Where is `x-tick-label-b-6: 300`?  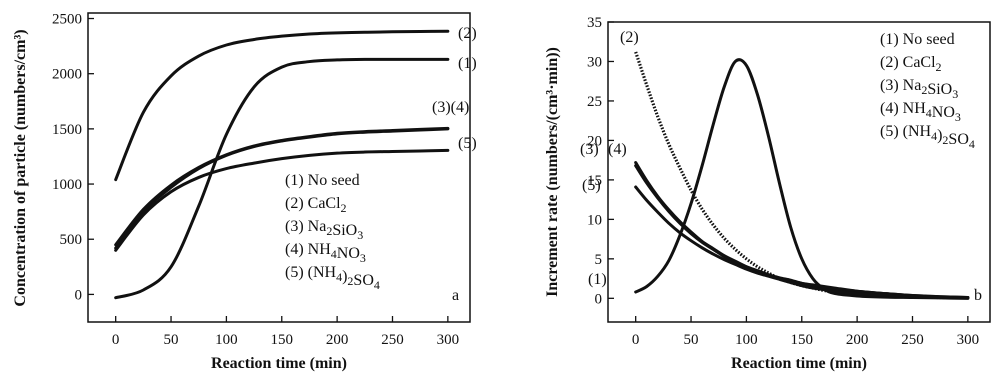 x-tick-label-b-6: 300 is located at coordinates (968, 340).